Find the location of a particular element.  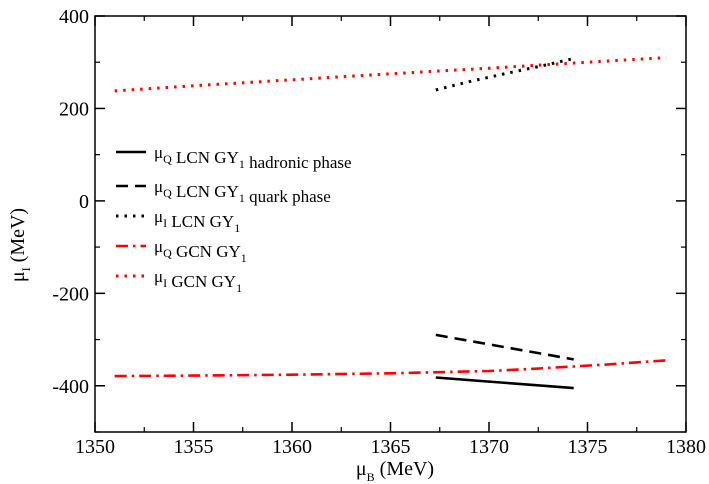

legend-label-1: μQ LCN GY1 hadronic phase is located at coordinates (253, 157).